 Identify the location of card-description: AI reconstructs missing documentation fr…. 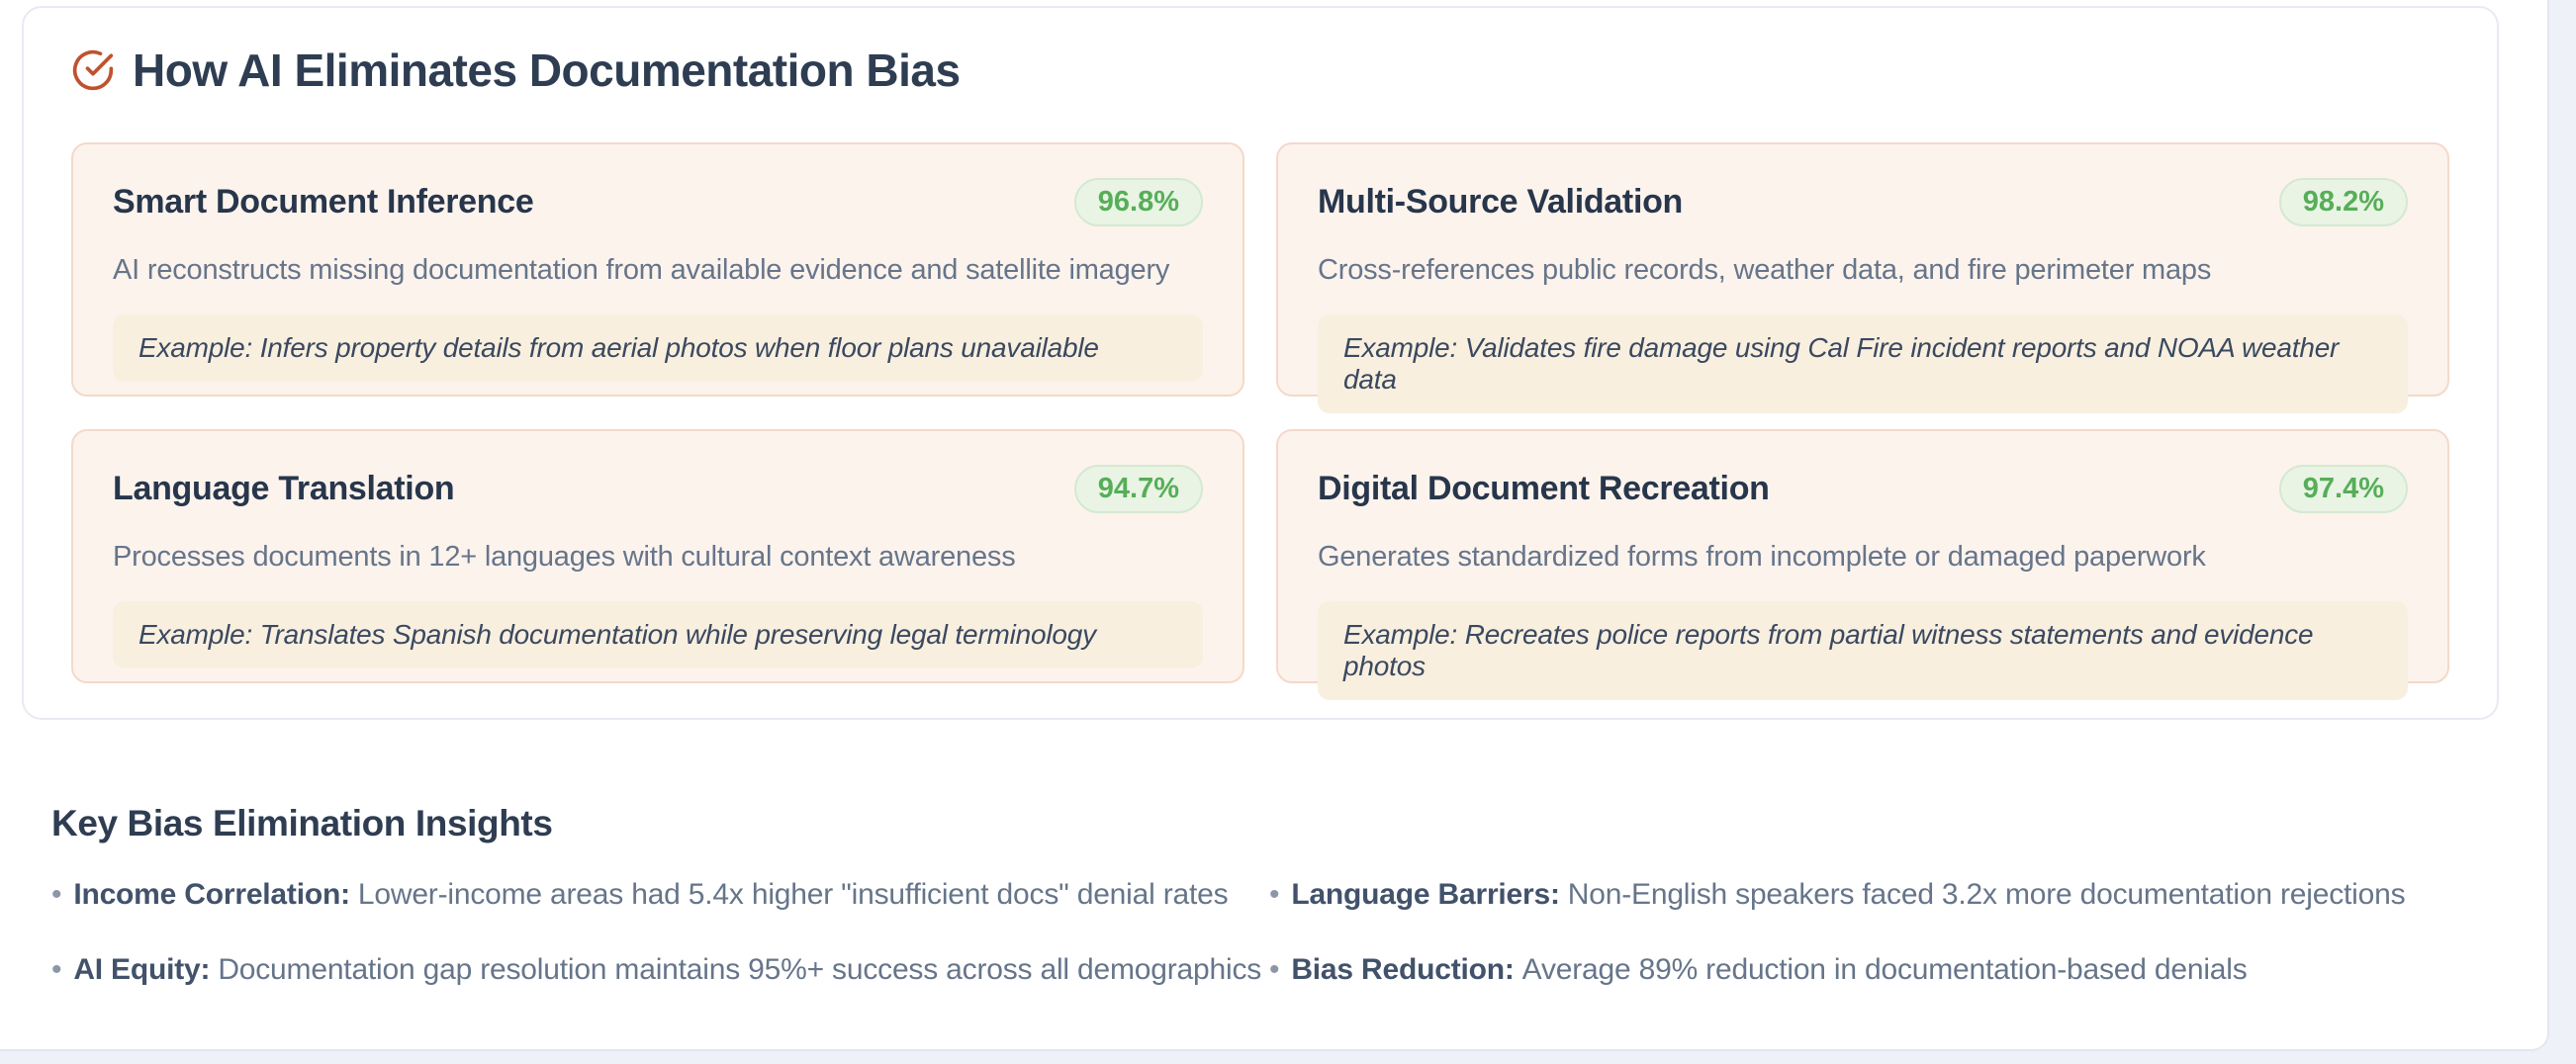
(641, 270).